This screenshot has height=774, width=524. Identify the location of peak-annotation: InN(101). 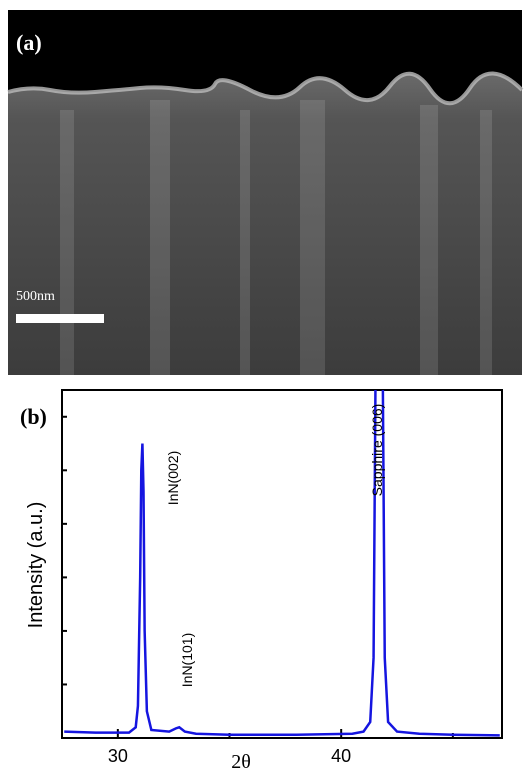
(187, 660).